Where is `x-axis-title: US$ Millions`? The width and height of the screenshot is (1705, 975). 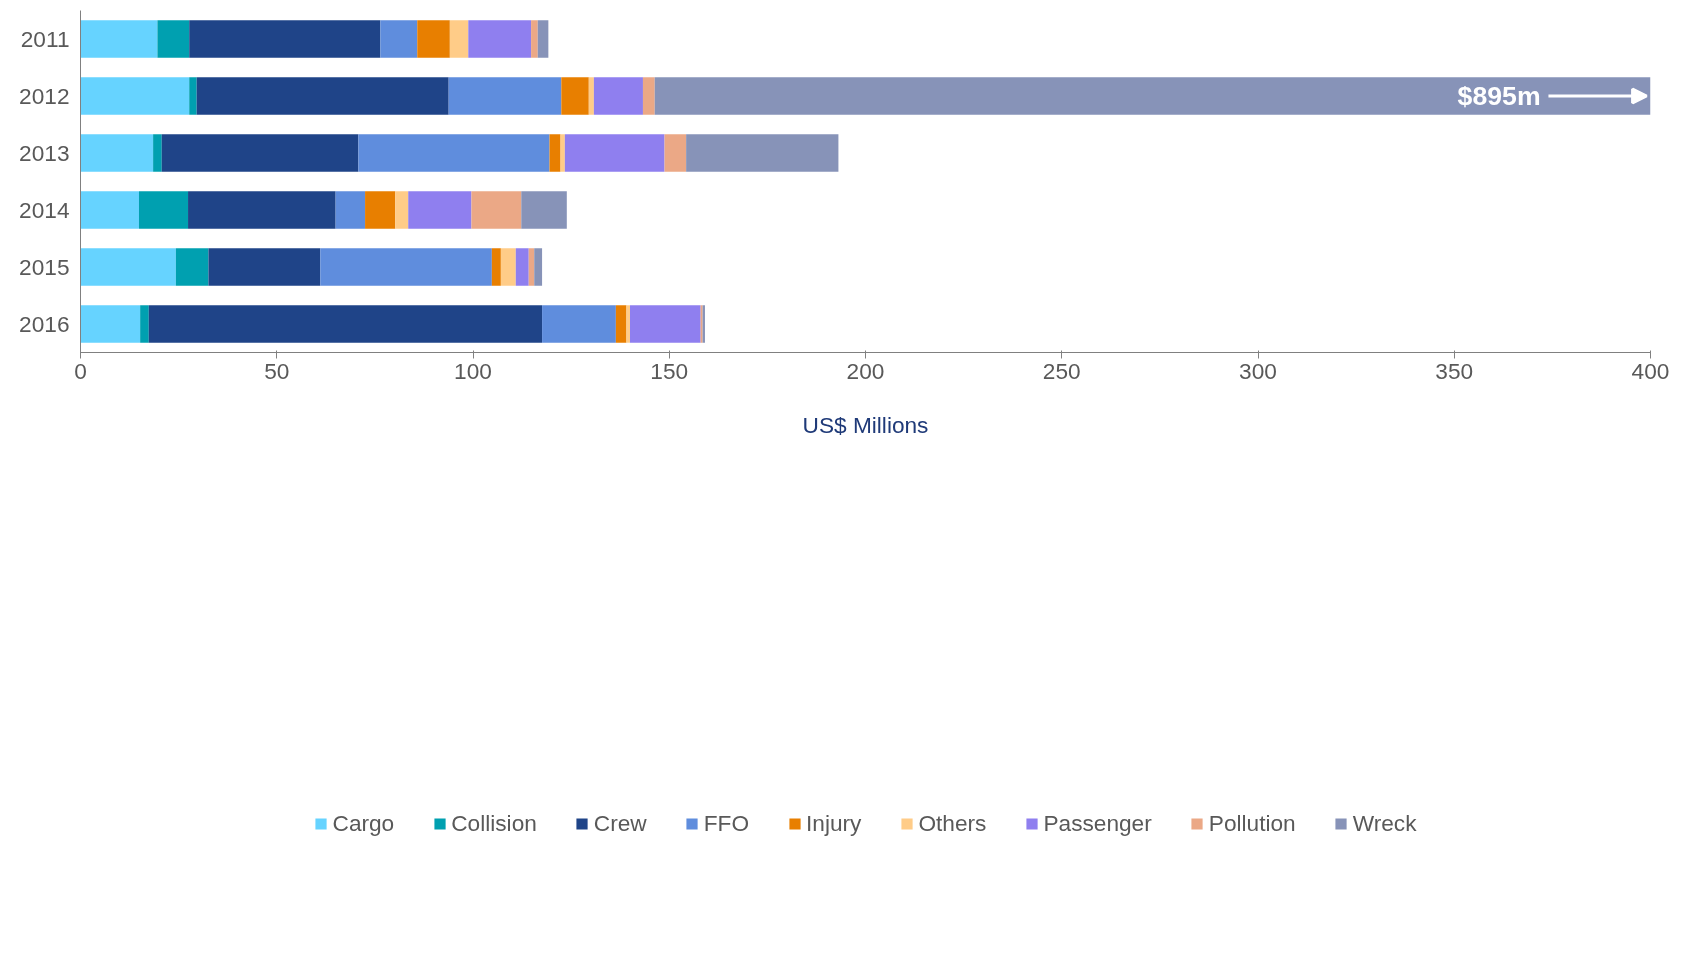 x-axis-title: US$ Millions is located at coordinates (865, 424).